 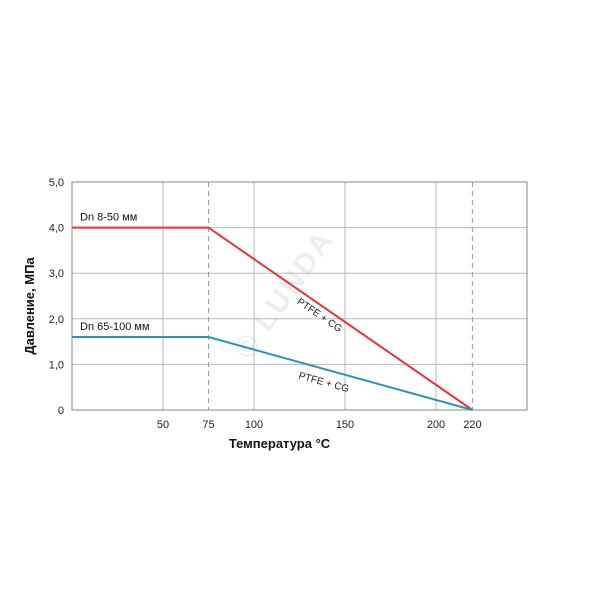 What do you see at coordinates (284, 294) in the screenshot?
I see `watermark-text: © LUNDA` at bounding box center [284, 294].